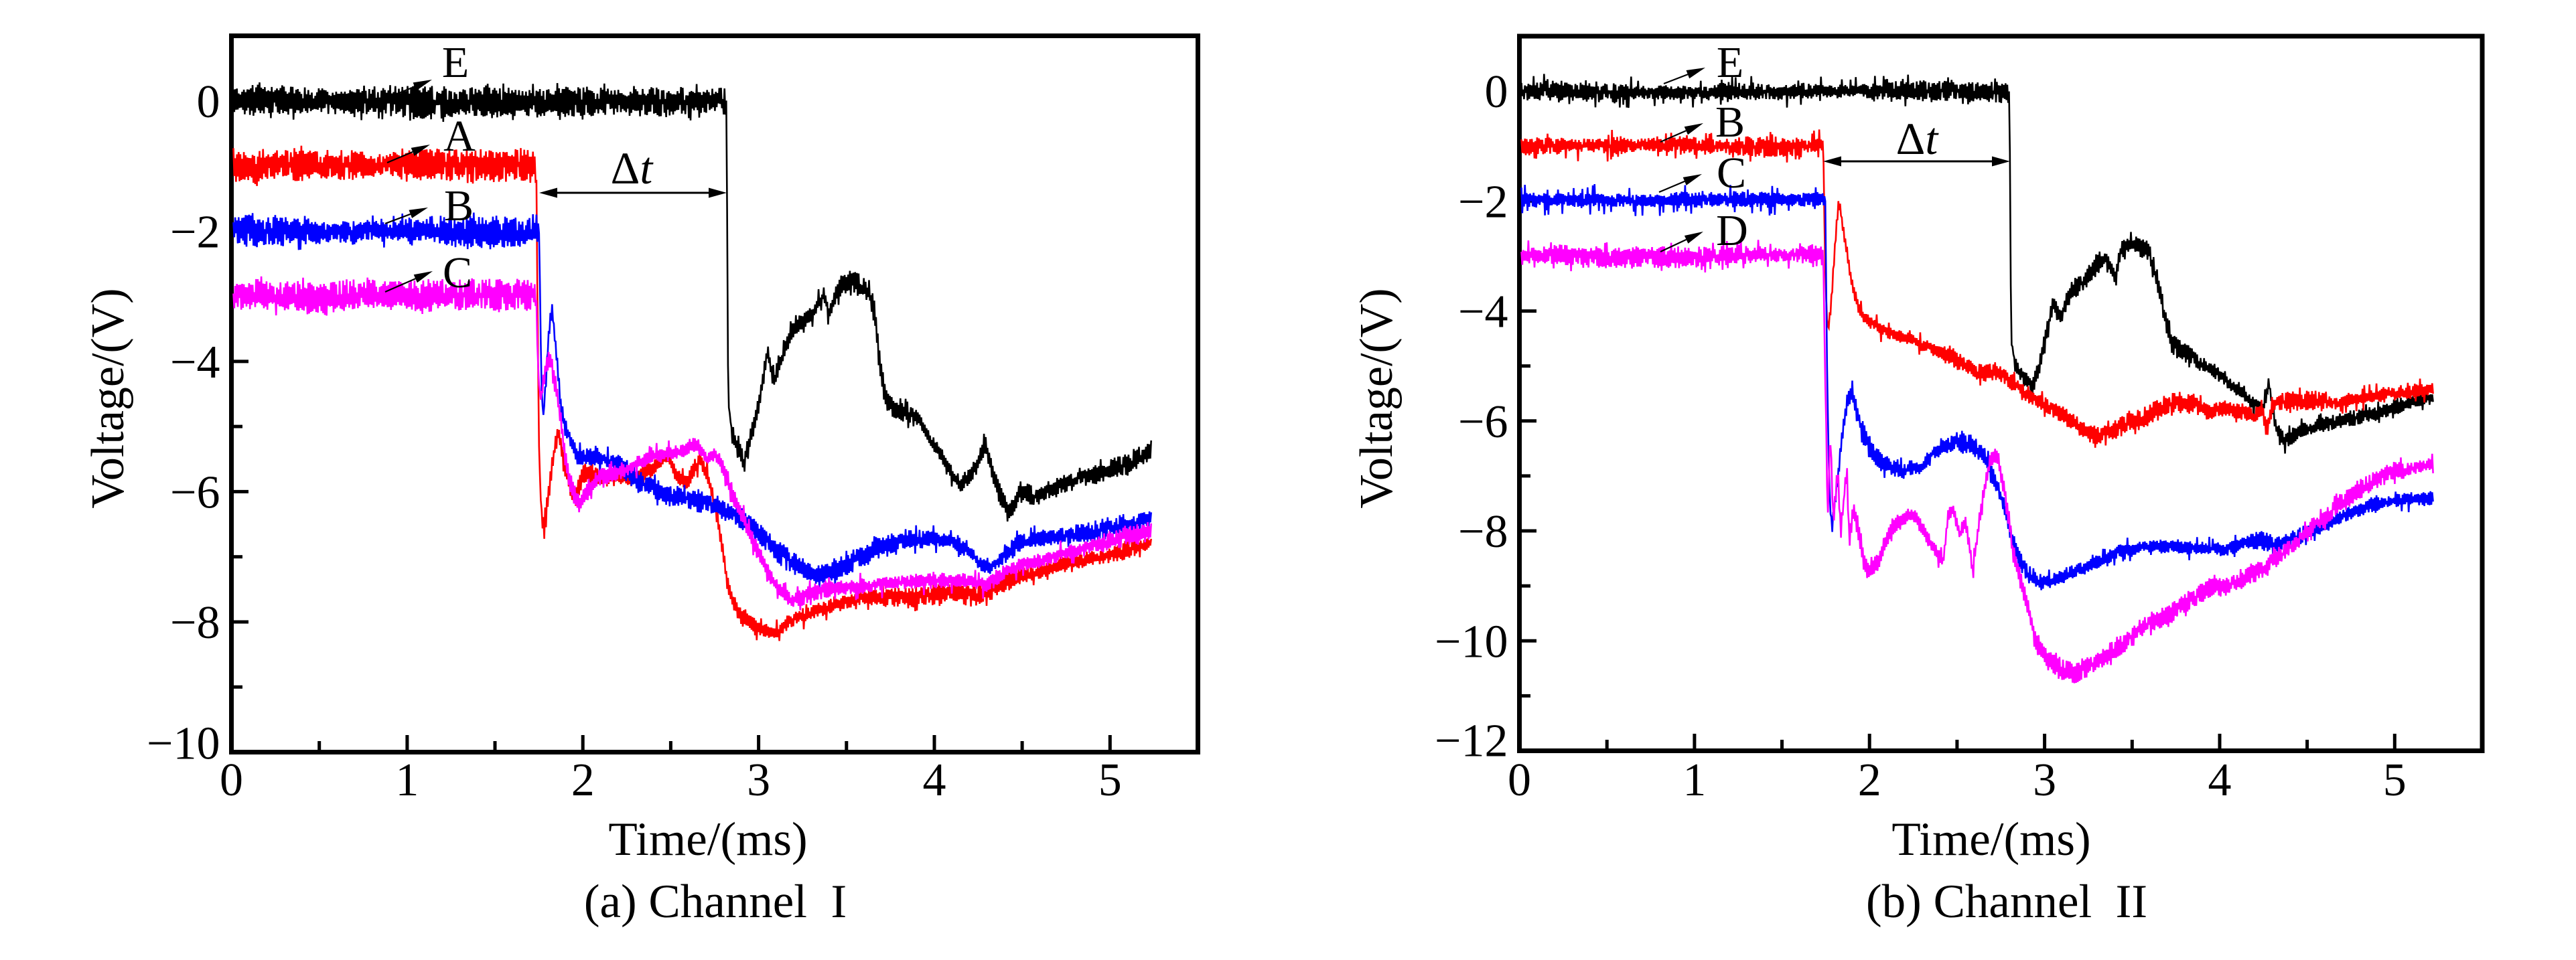 The height and width of the screenshot is (960, 2576). What do you see at coordinates (2006, 902) in the screenshot?
I see `svg-text: (b) Channel II` at bounding box center [2006, 902].